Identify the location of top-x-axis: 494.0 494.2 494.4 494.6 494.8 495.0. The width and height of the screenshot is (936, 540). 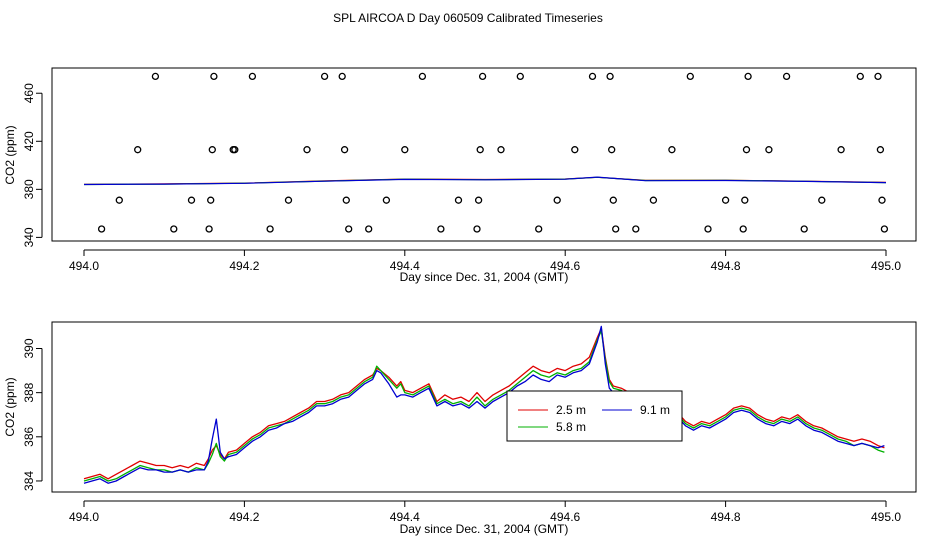
(485, 261).